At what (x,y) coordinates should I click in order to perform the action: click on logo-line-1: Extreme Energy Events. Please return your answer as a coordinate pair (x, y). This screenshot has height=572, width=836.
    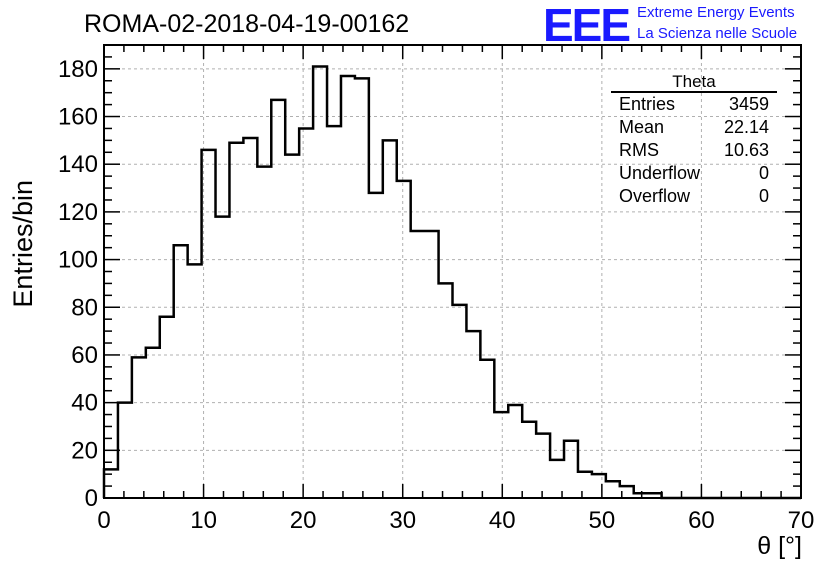
    Looking at the image, I should click on (716, 12).